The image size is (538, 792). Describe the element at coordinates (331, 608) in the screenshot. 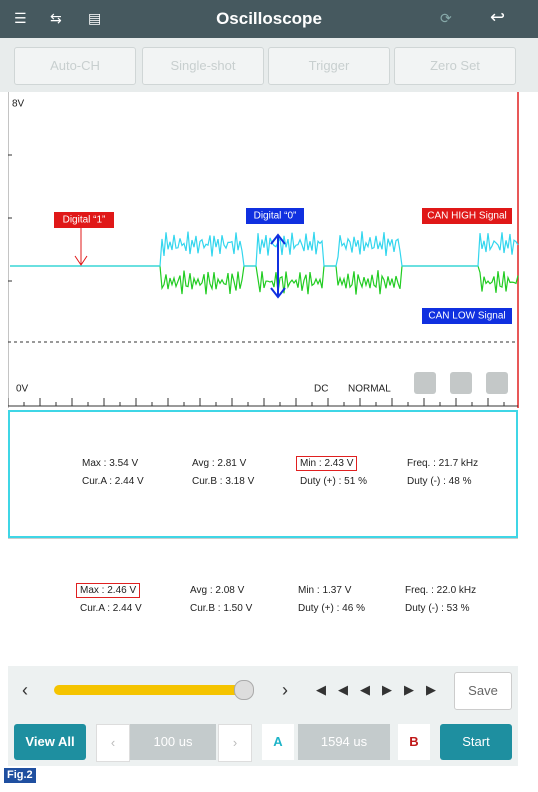

I see `measurement: Duty (+) : 46 %` at that location.